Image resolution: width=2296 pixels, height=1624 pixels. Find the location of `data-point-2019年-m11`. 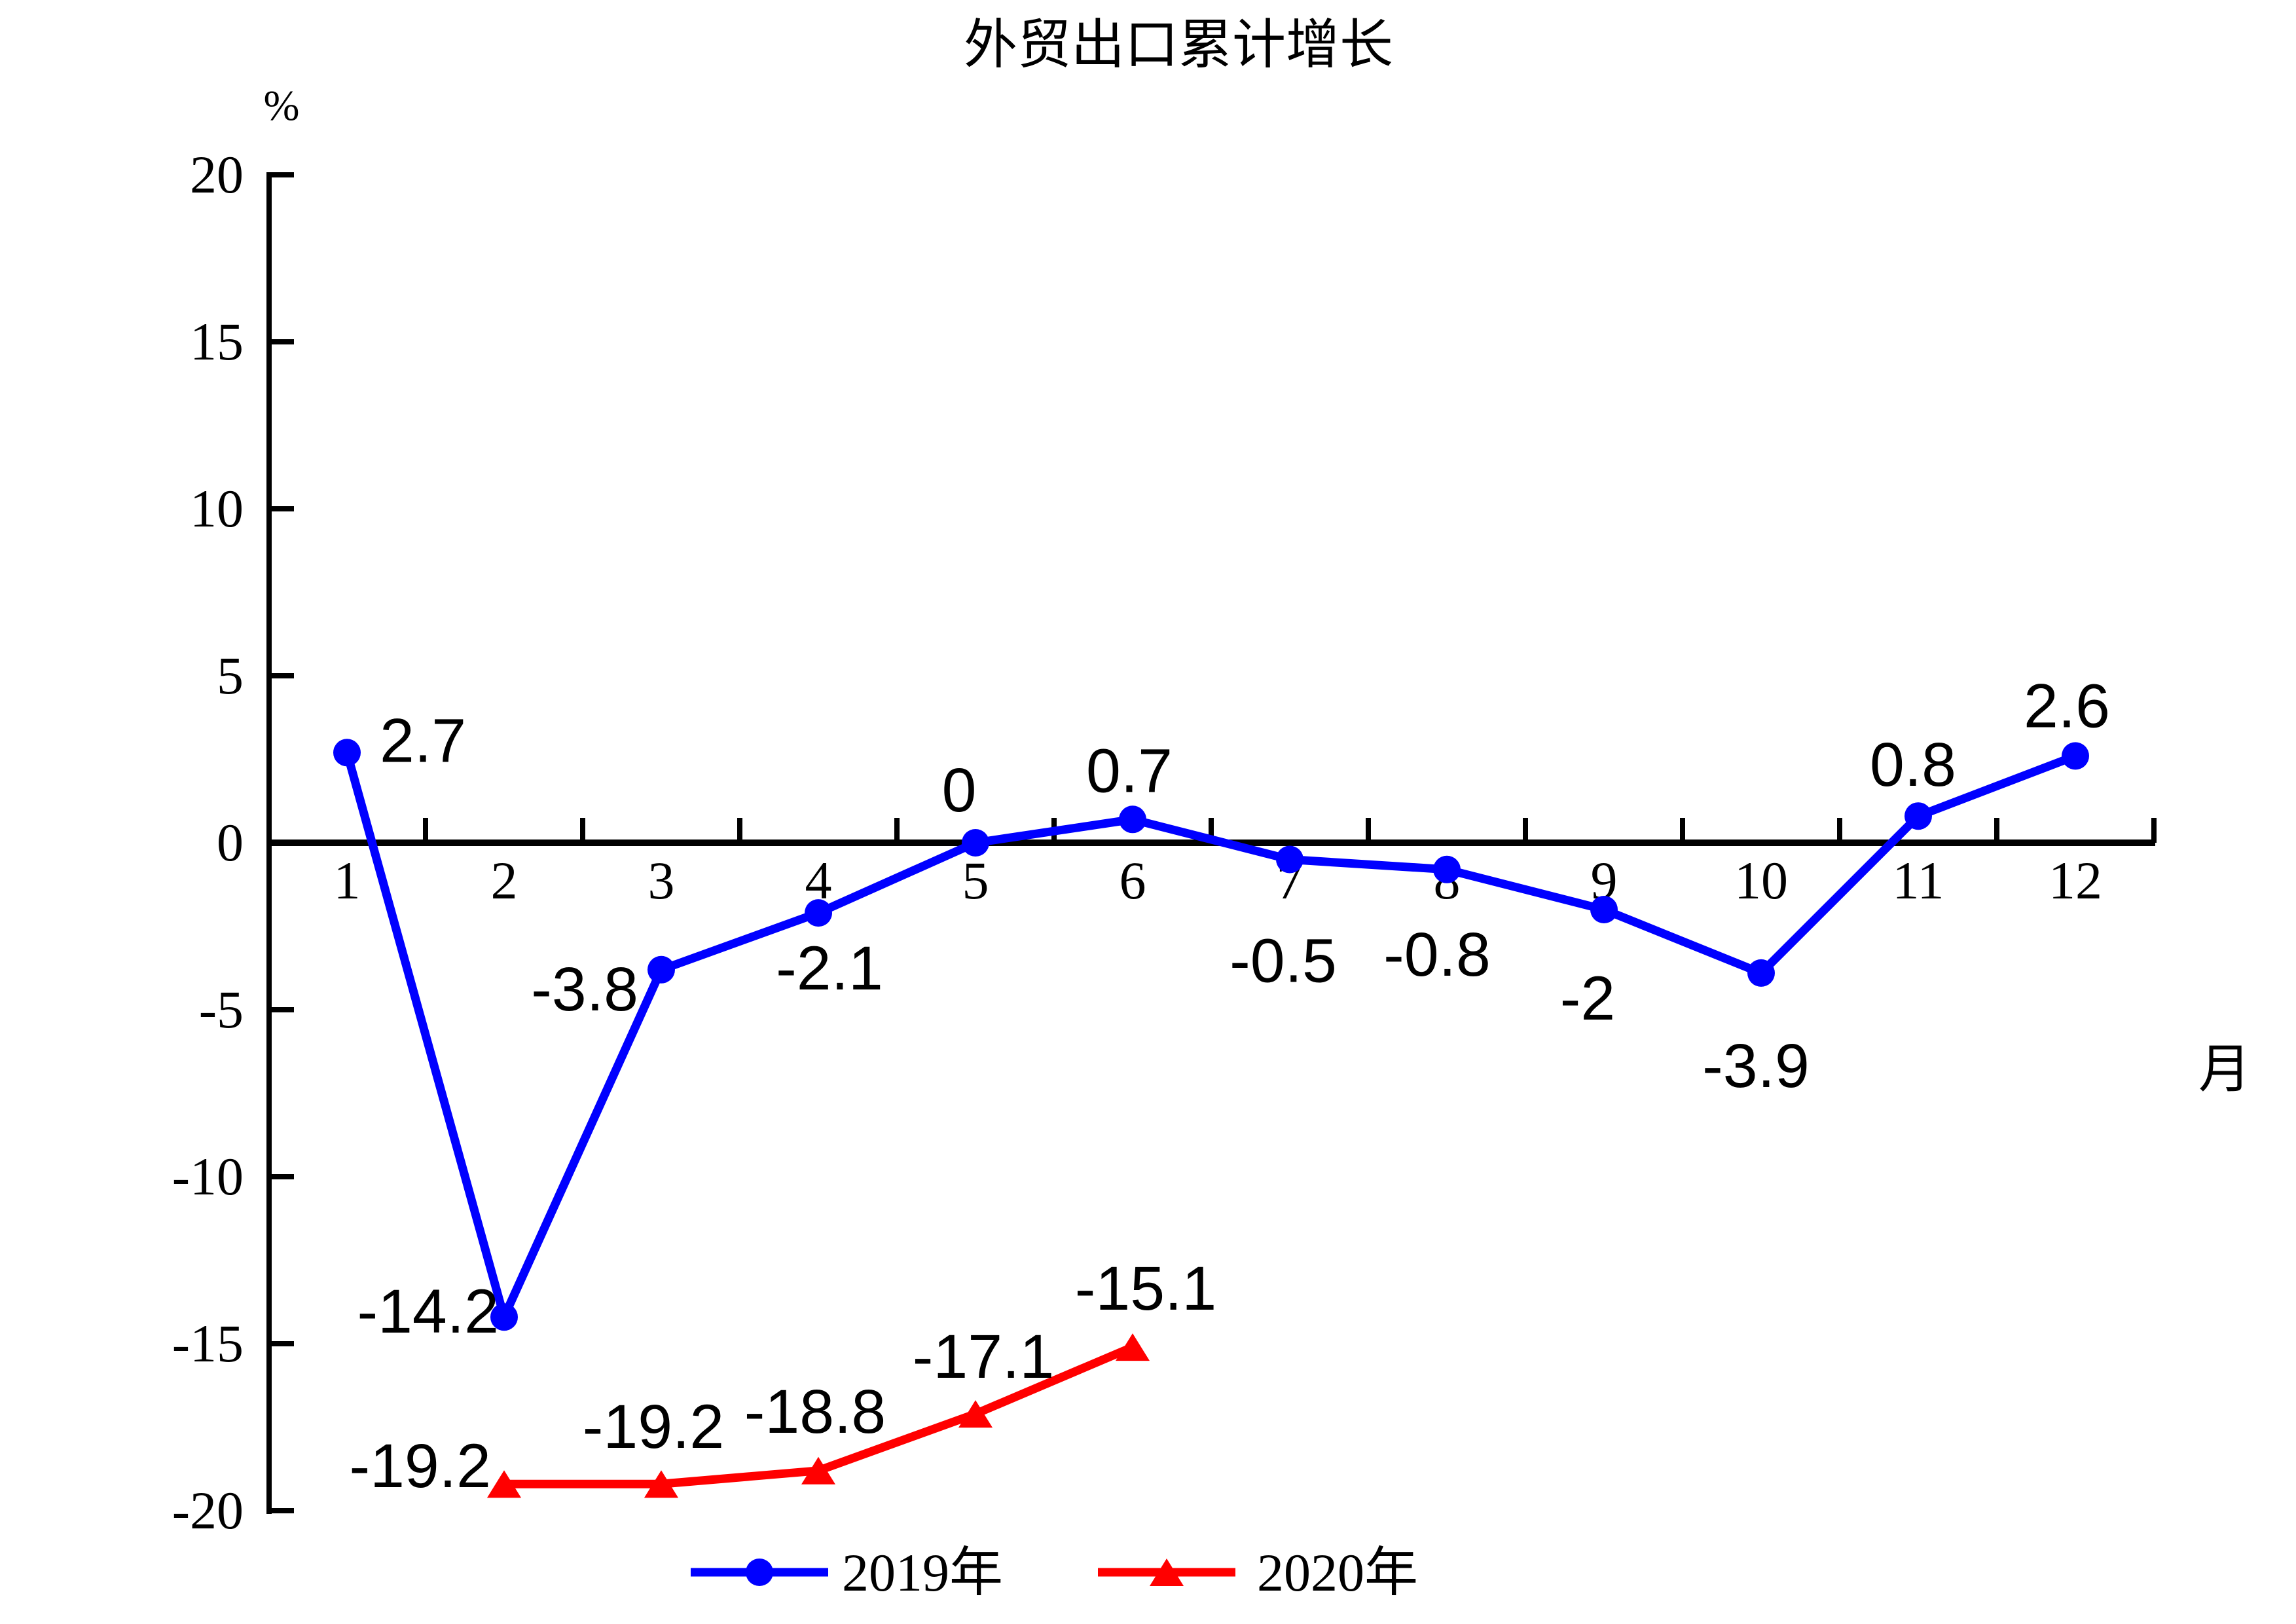

data-point-2019年-m11 is located at coordinates (1918, 816).